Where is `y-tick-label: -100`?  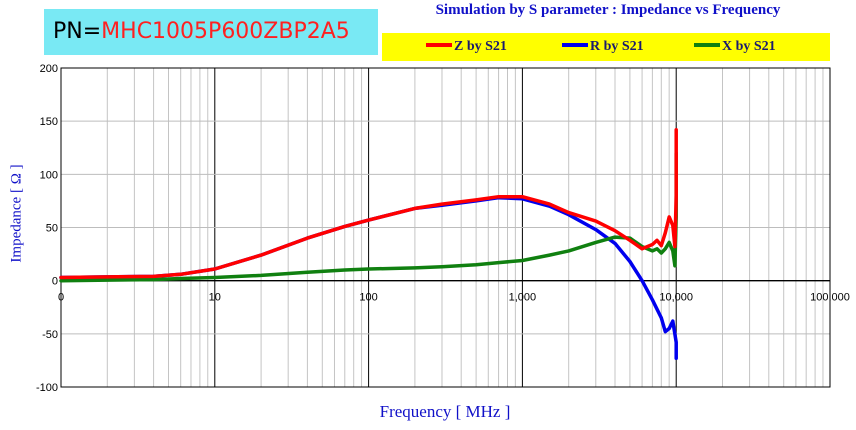 y-tick-label: -100 is located at coordinates (47, 388).